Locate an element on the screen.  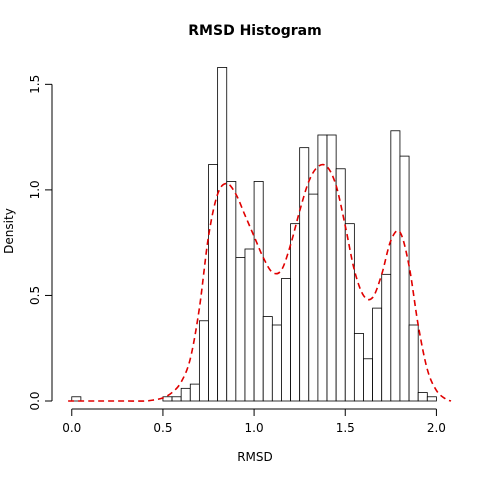
x-tick-label: 1.5 is located at coordinates (345, 428).